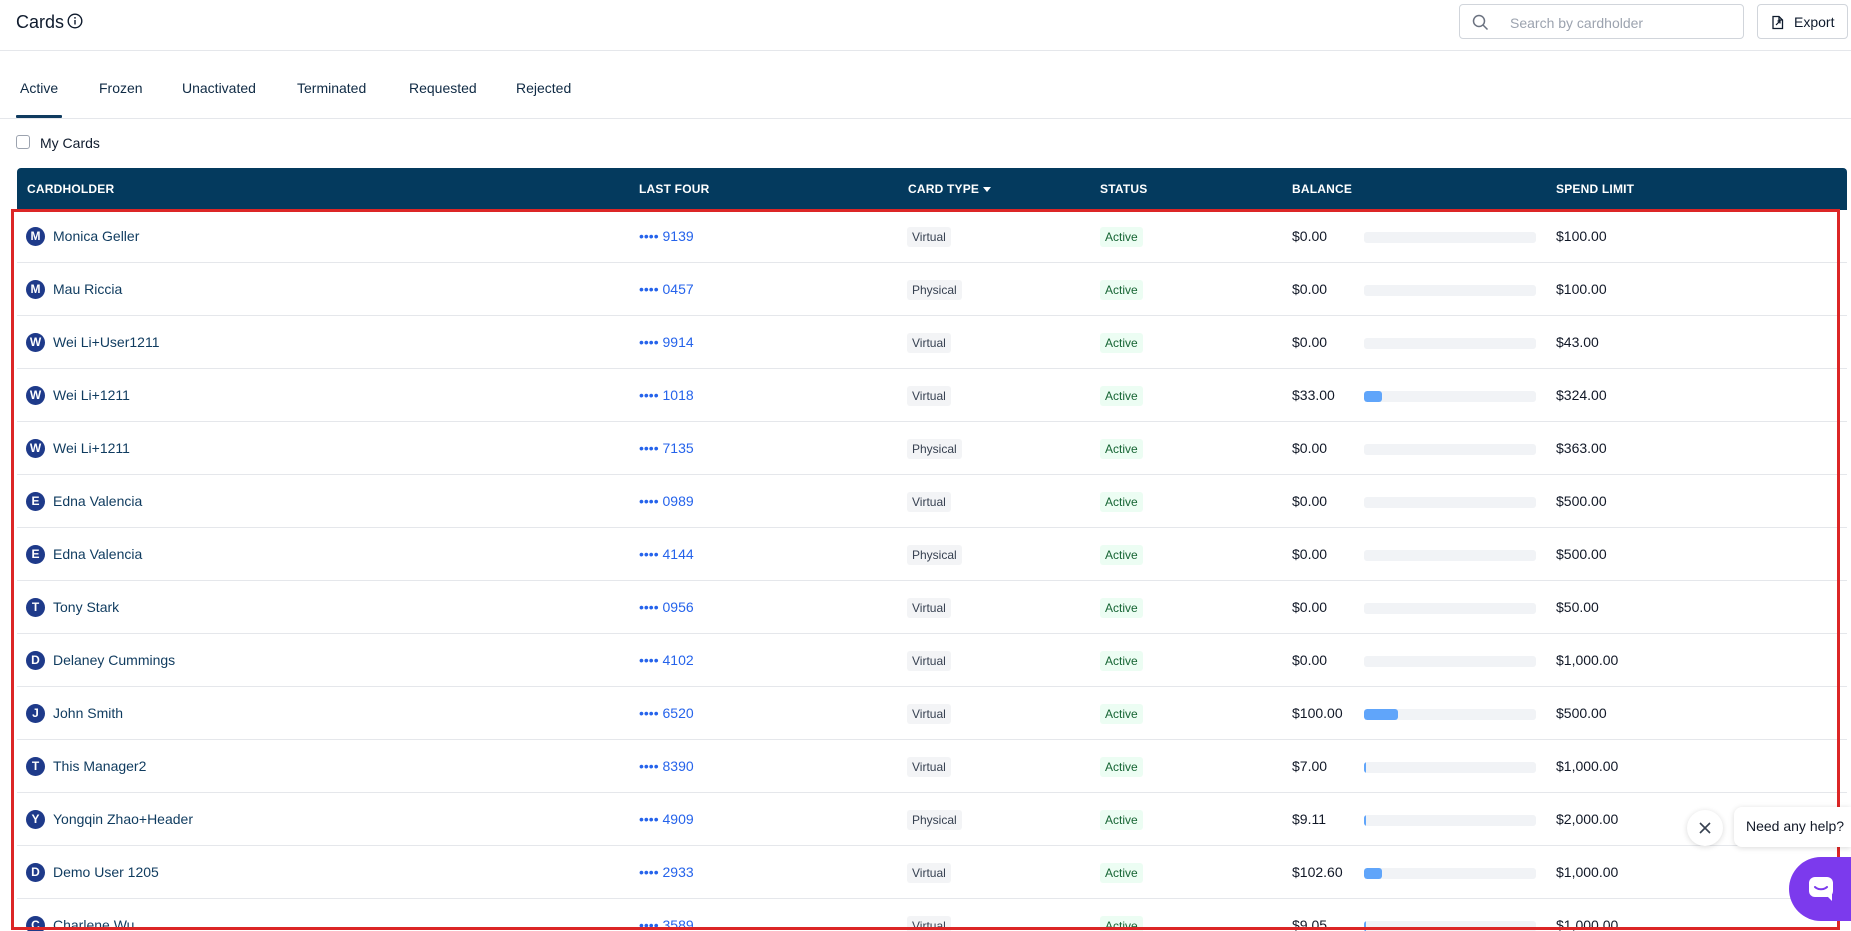 This screenshot has height=931, width=1851. Describe the element at coordinates (75, 21) in the screenshot. I see `info-icon` at that location.